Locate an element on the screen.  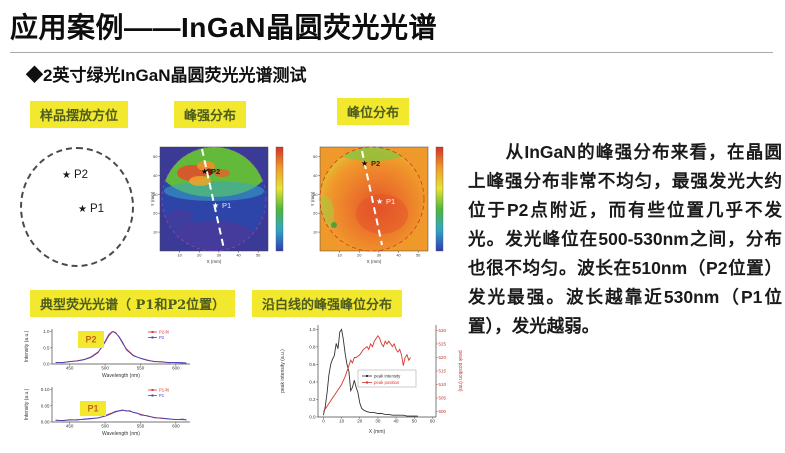
map1-p1-label: P1 is located at coordinates (226, 205).